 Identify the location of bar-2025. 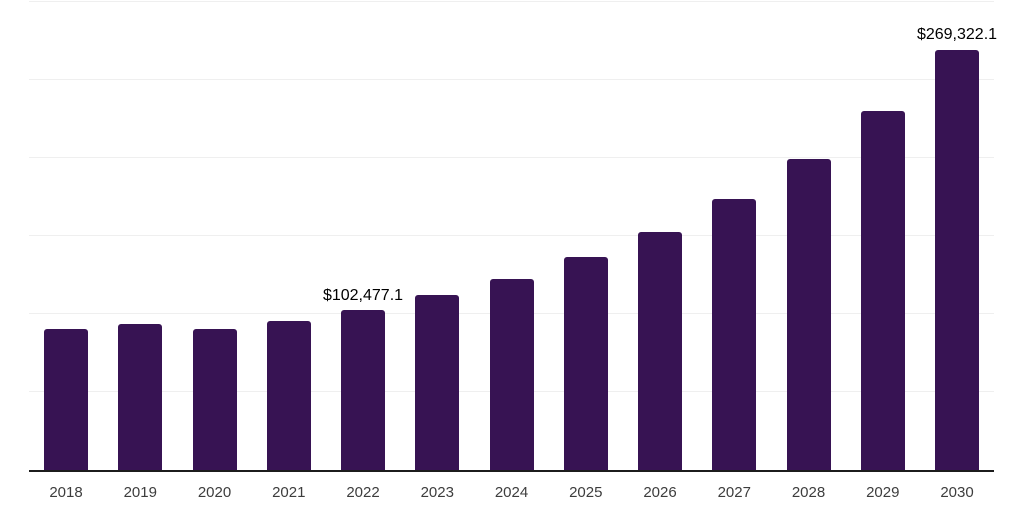
(585, 363).